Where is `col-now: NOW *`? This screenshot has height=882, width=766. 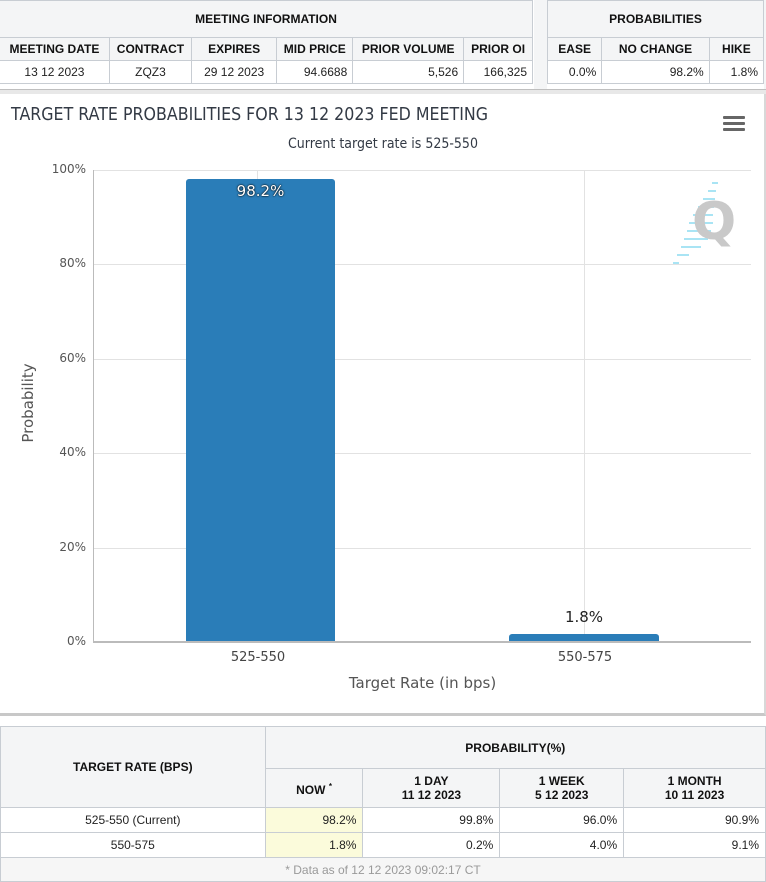 col-now: NOW * is located at coordinates (314, 788).